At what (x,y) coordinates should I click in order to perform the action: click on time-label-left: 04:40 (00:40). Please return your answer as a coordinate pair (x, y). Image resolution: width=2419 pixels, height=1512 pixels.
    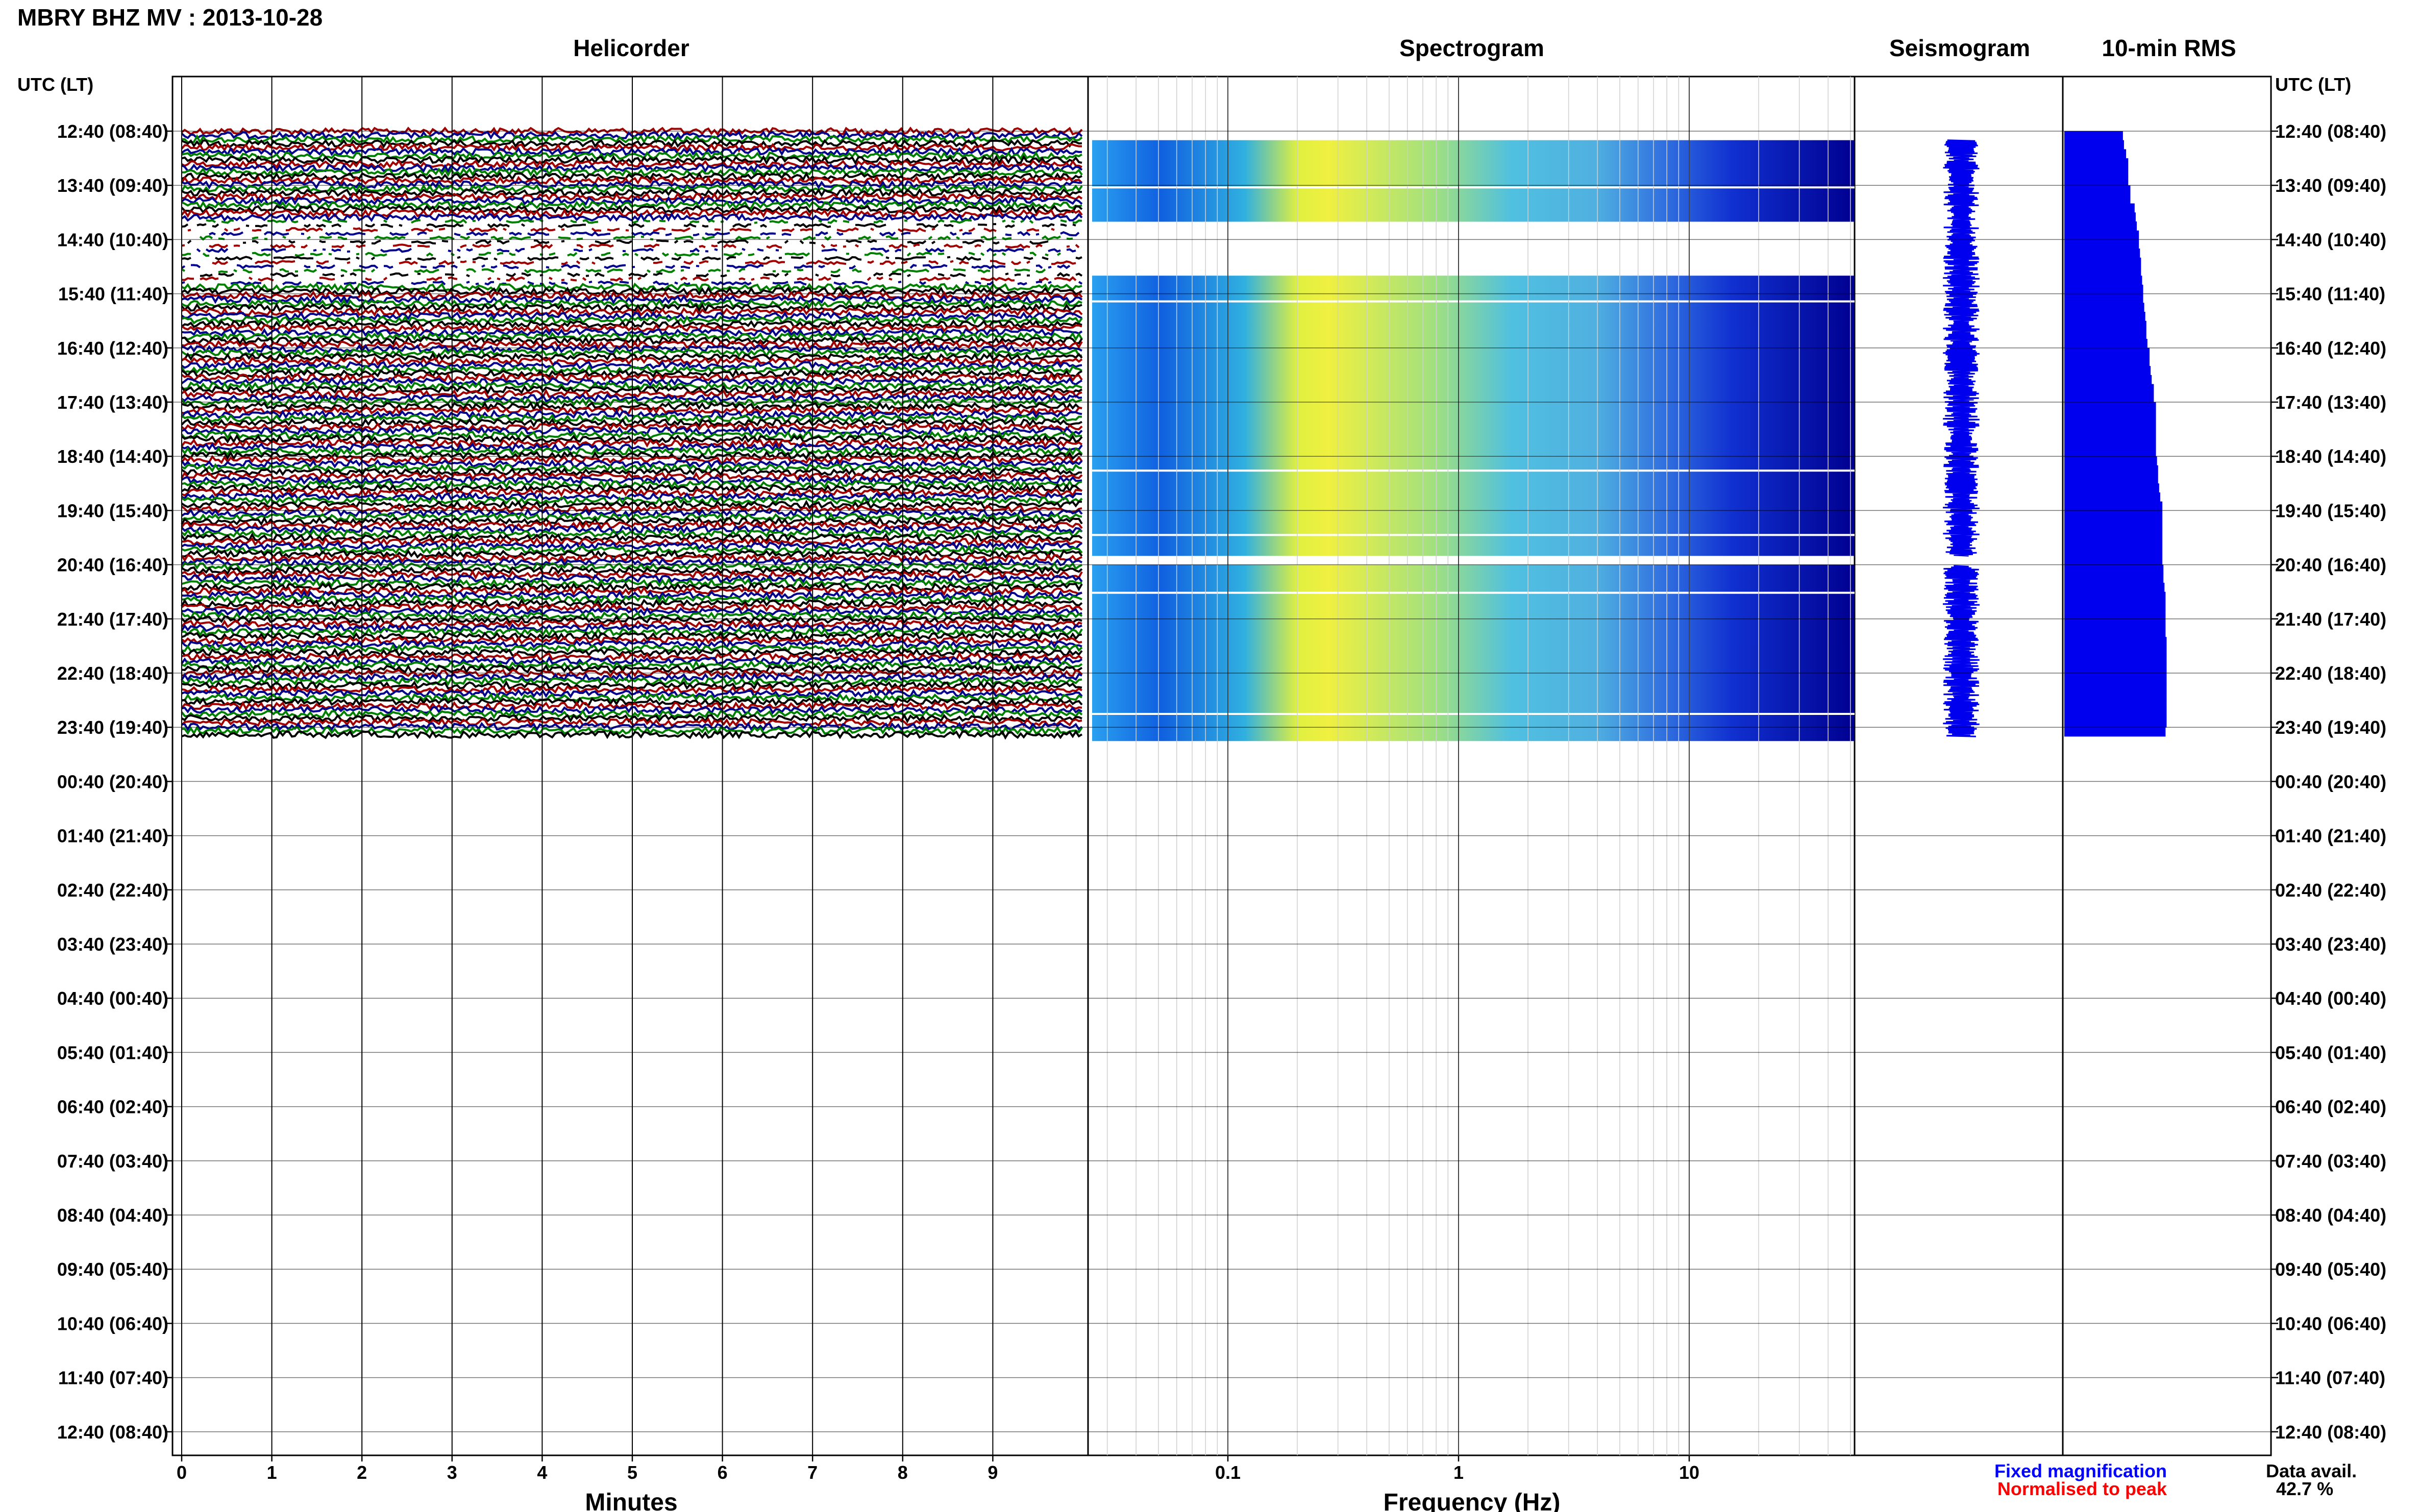
    Looking at the image, I should click on (112, 998).